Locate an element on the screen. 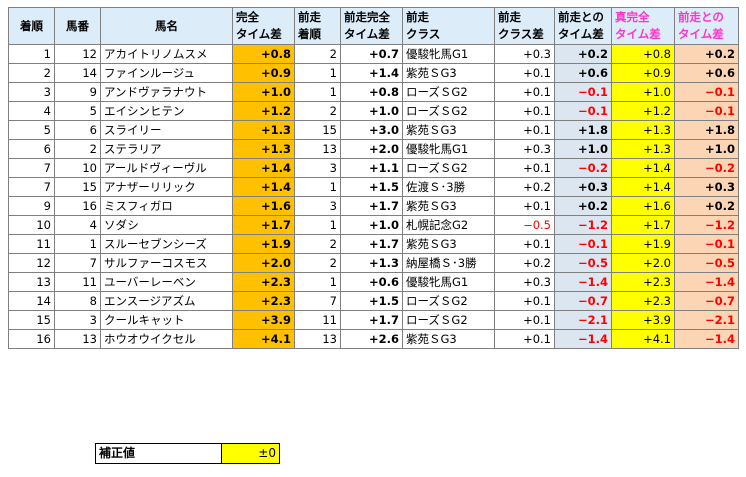 The width and height of the screenshot is (746, 477). table-row: 5 6 スライリー +1.3 15 +3.0 紫苑ＳG3 +0.1 +1.8 +1.3 +1.8 is located at coordinates (373, 130).